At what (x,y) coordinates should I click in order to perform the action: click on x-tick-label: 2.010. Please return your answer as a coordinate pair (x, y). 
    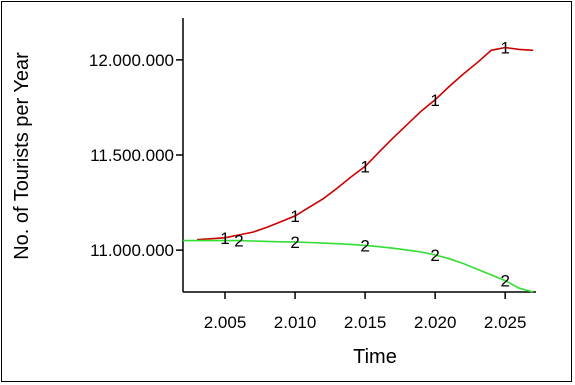
    Looking at the image, I should click on (295, 322).